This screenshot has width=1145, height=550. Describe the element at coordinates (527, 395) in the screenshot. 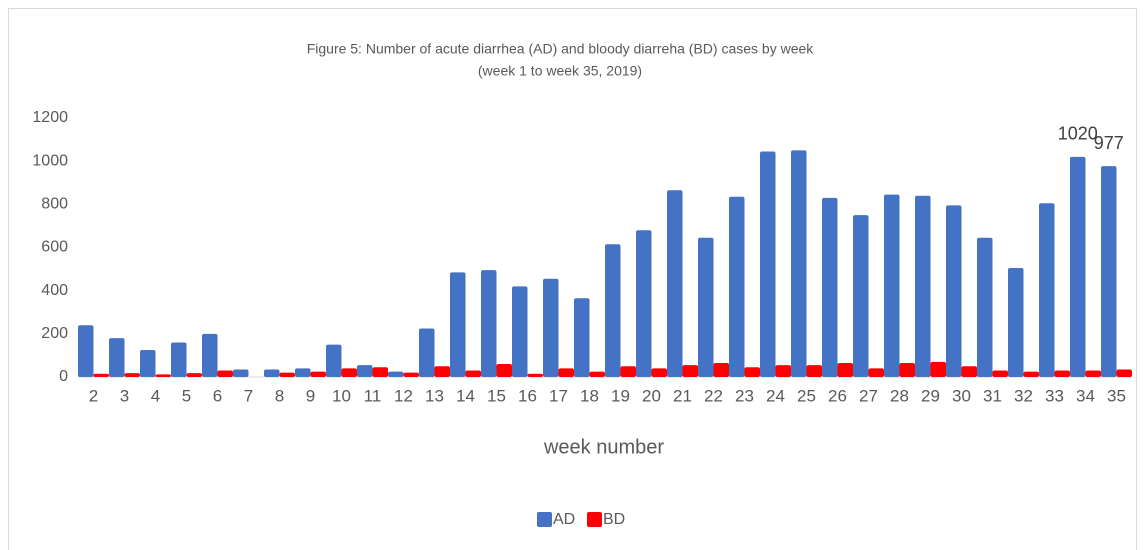

I see `x-tick-label: 16` at that location.